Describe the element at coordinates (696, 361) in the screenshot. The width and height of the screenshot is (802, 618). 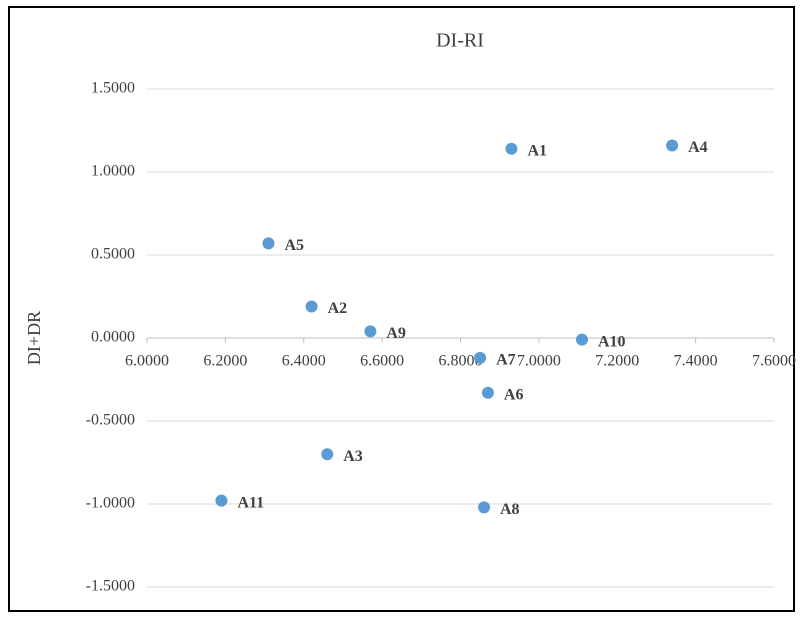
I see `x-tick-label: 7.4000` at that location.